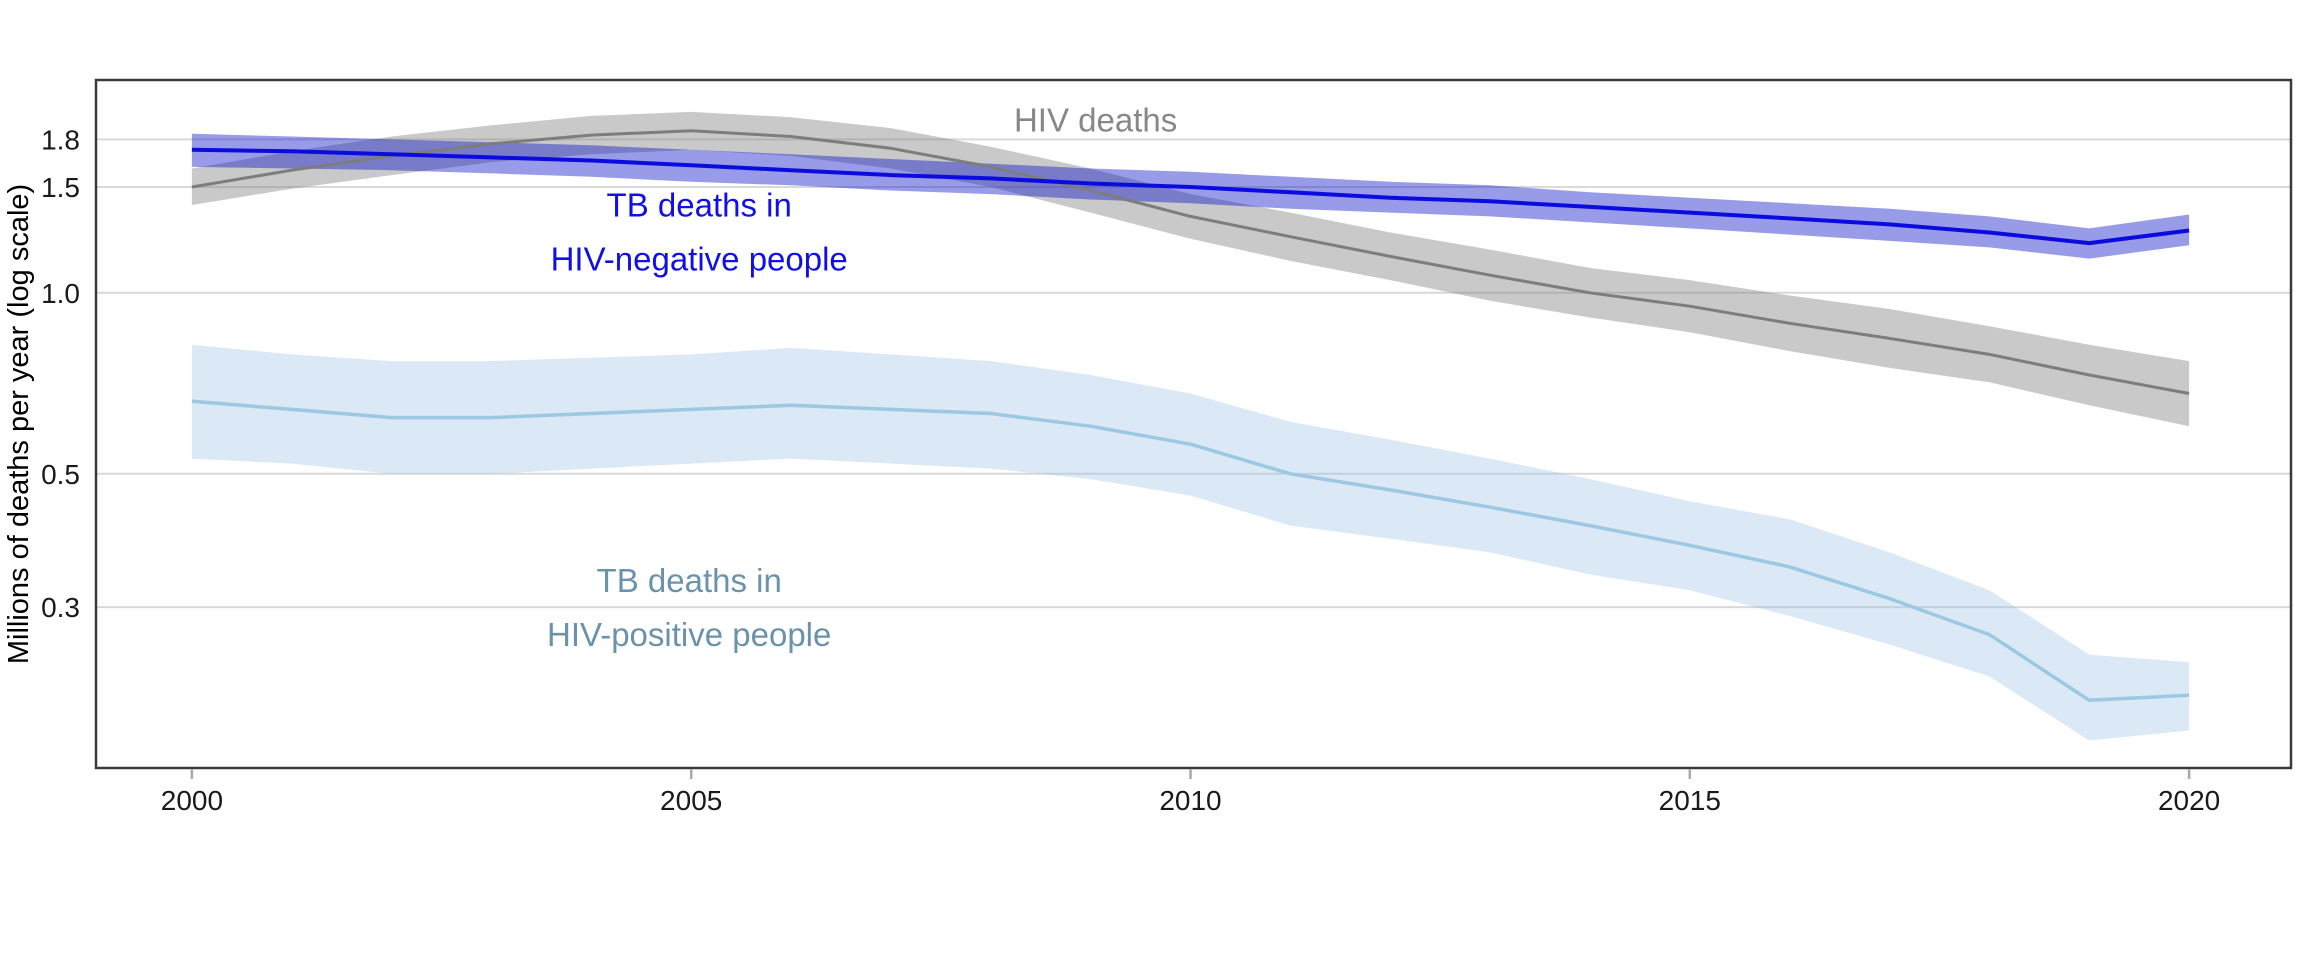  Describe the element at coordinates (689, 580) in the screenshot. I see `series-label-tb-deaths-in-hiv-positive-people: TB deaths in` at that location.